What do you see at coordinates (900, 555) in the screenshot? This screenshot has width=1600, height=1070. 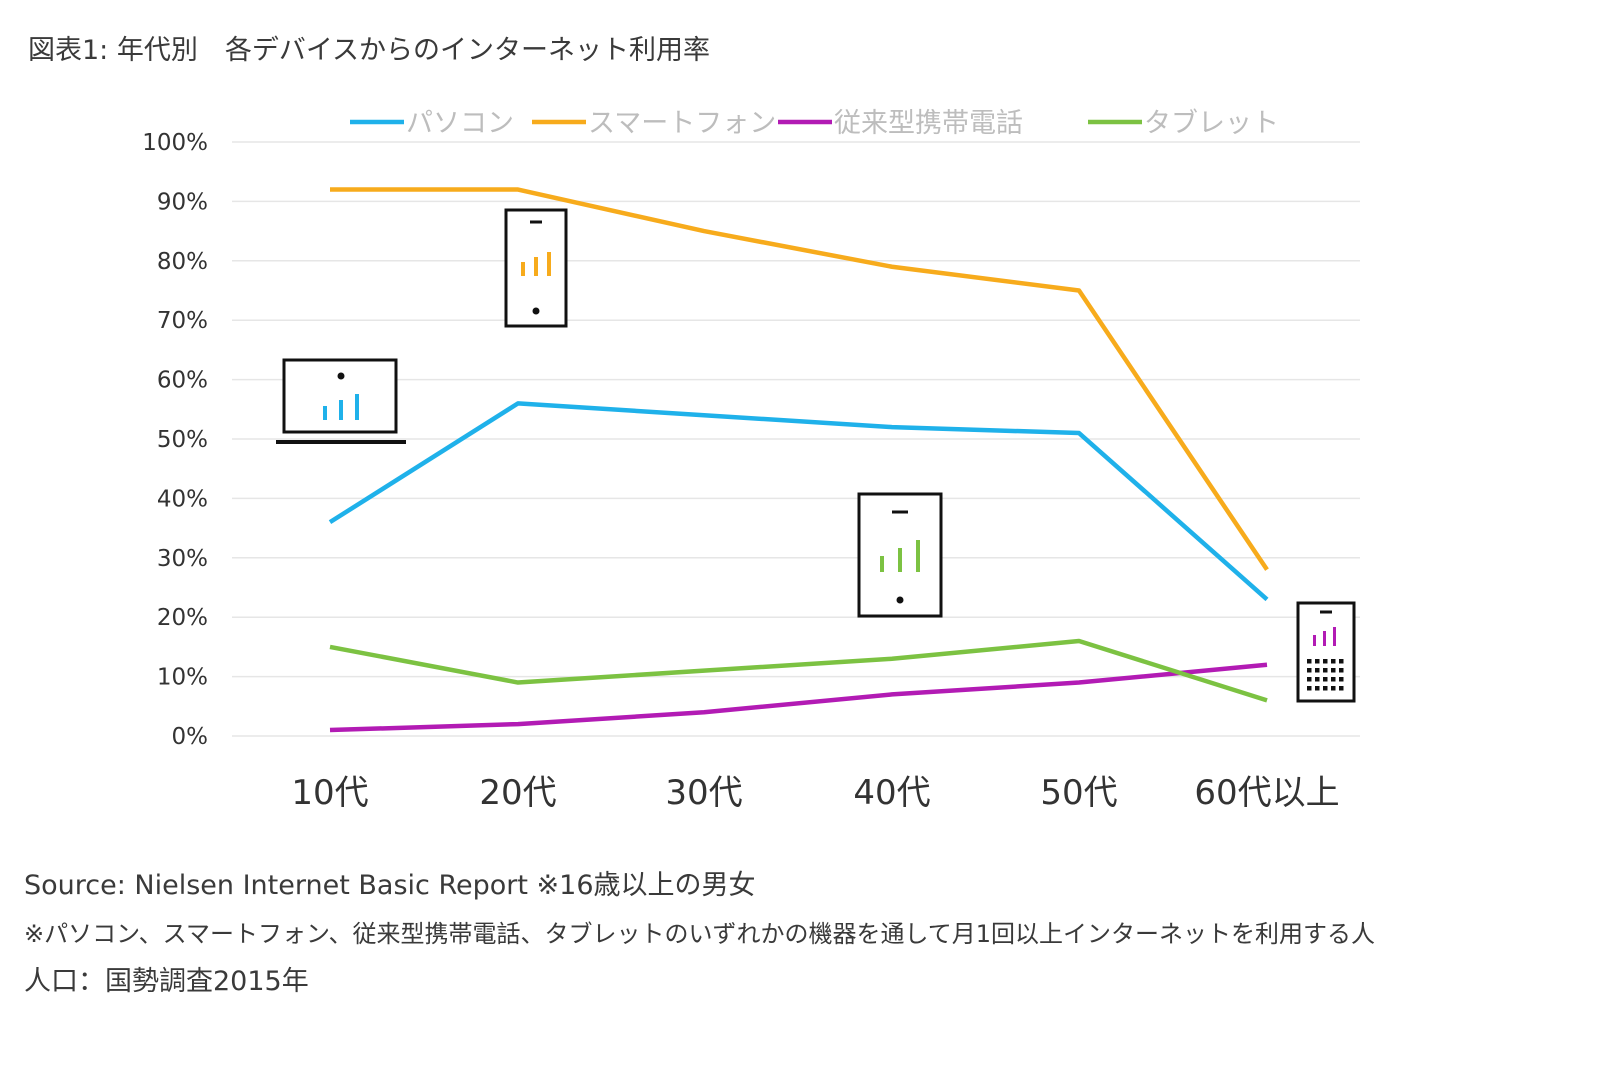 I see `tablet-icon` at bounding box center [900, 555].